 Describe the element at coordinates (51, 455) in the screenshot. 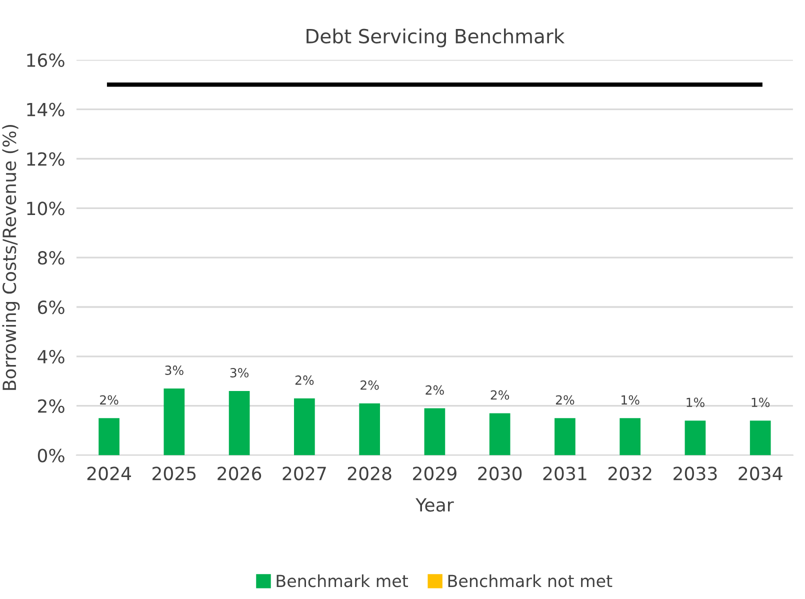

I see `y-tick-label: 0%` at that location.